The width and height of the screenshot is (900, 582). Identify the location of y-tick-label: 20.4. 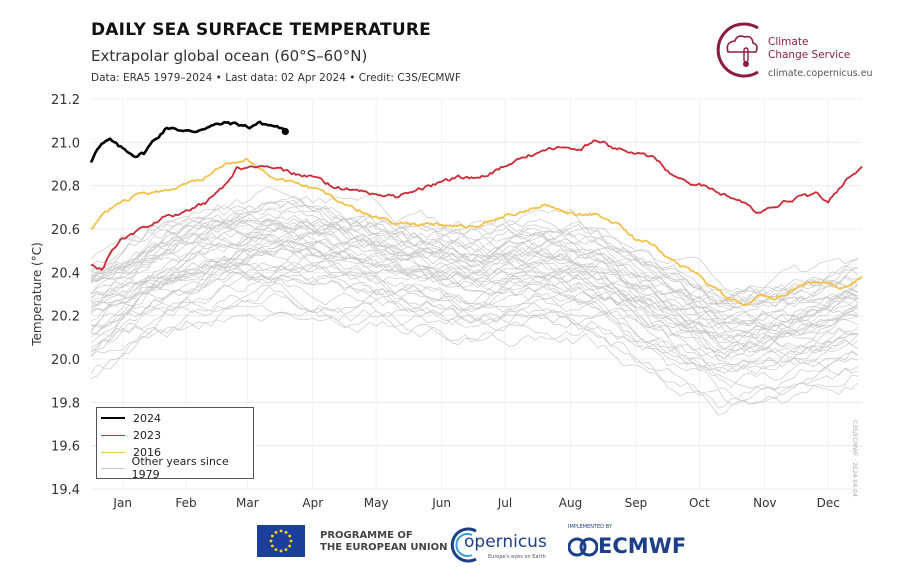
(65, 273).